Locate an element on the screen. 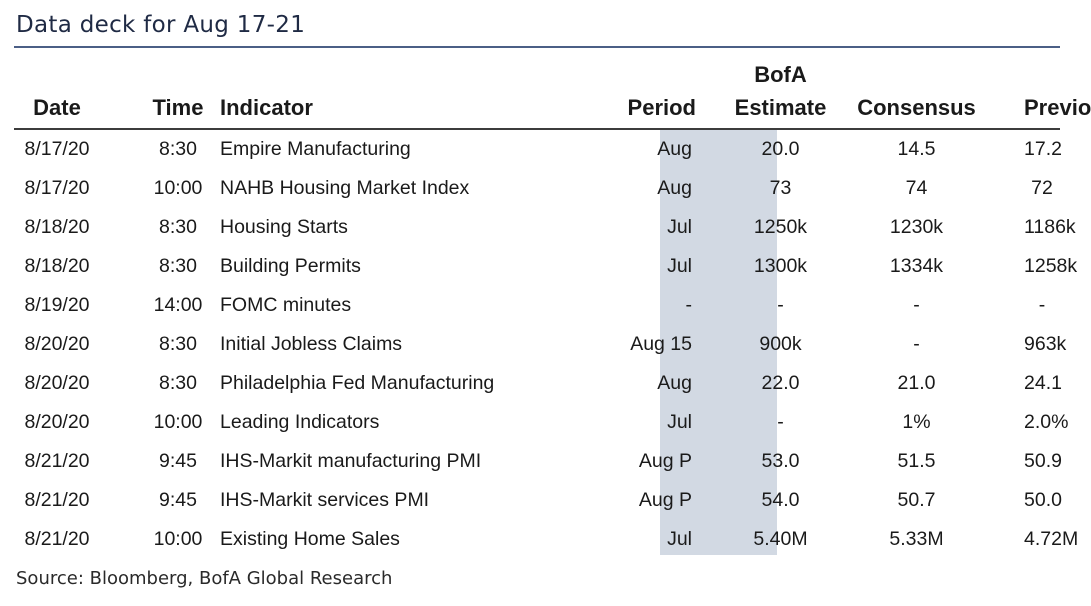 Image resolution: width=1091 pixels, height=606 pixels. cell-bofa-estimate: 1250k is located at coordinates (780, 227).